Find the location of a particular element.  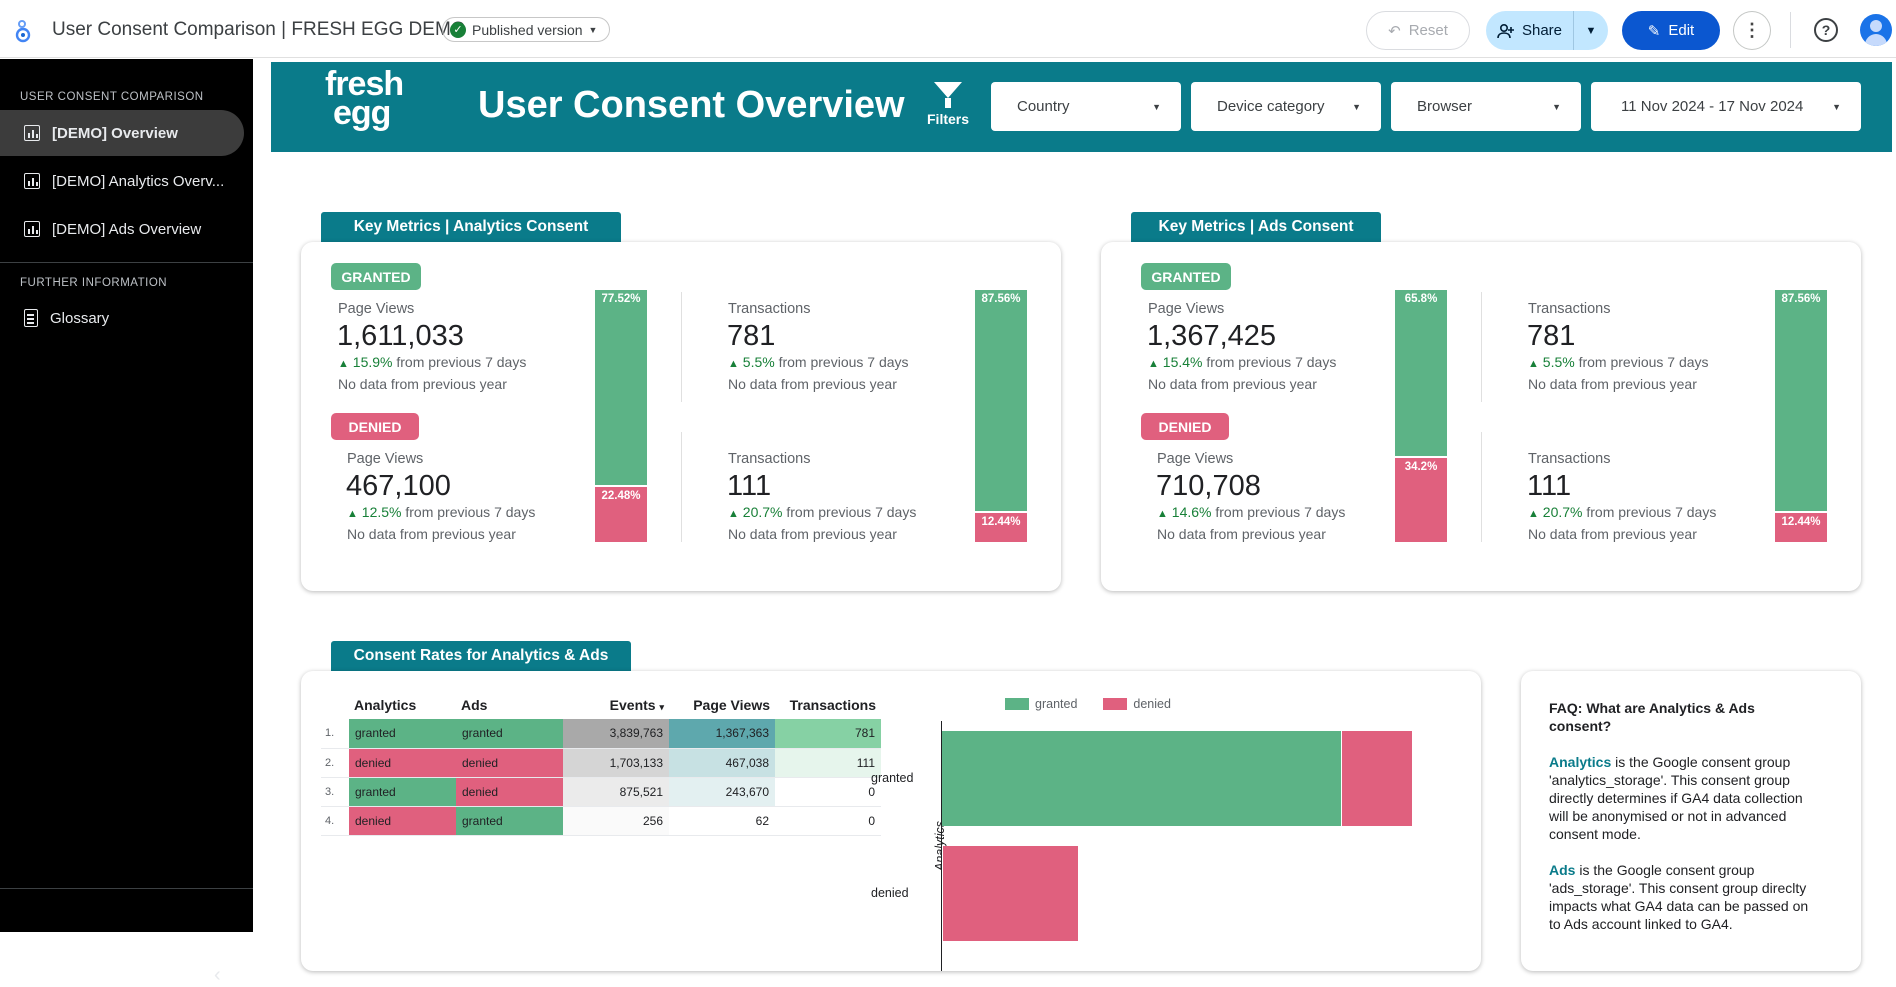

edit-button: ✎ Edit is located at coordinates (1671, 30).